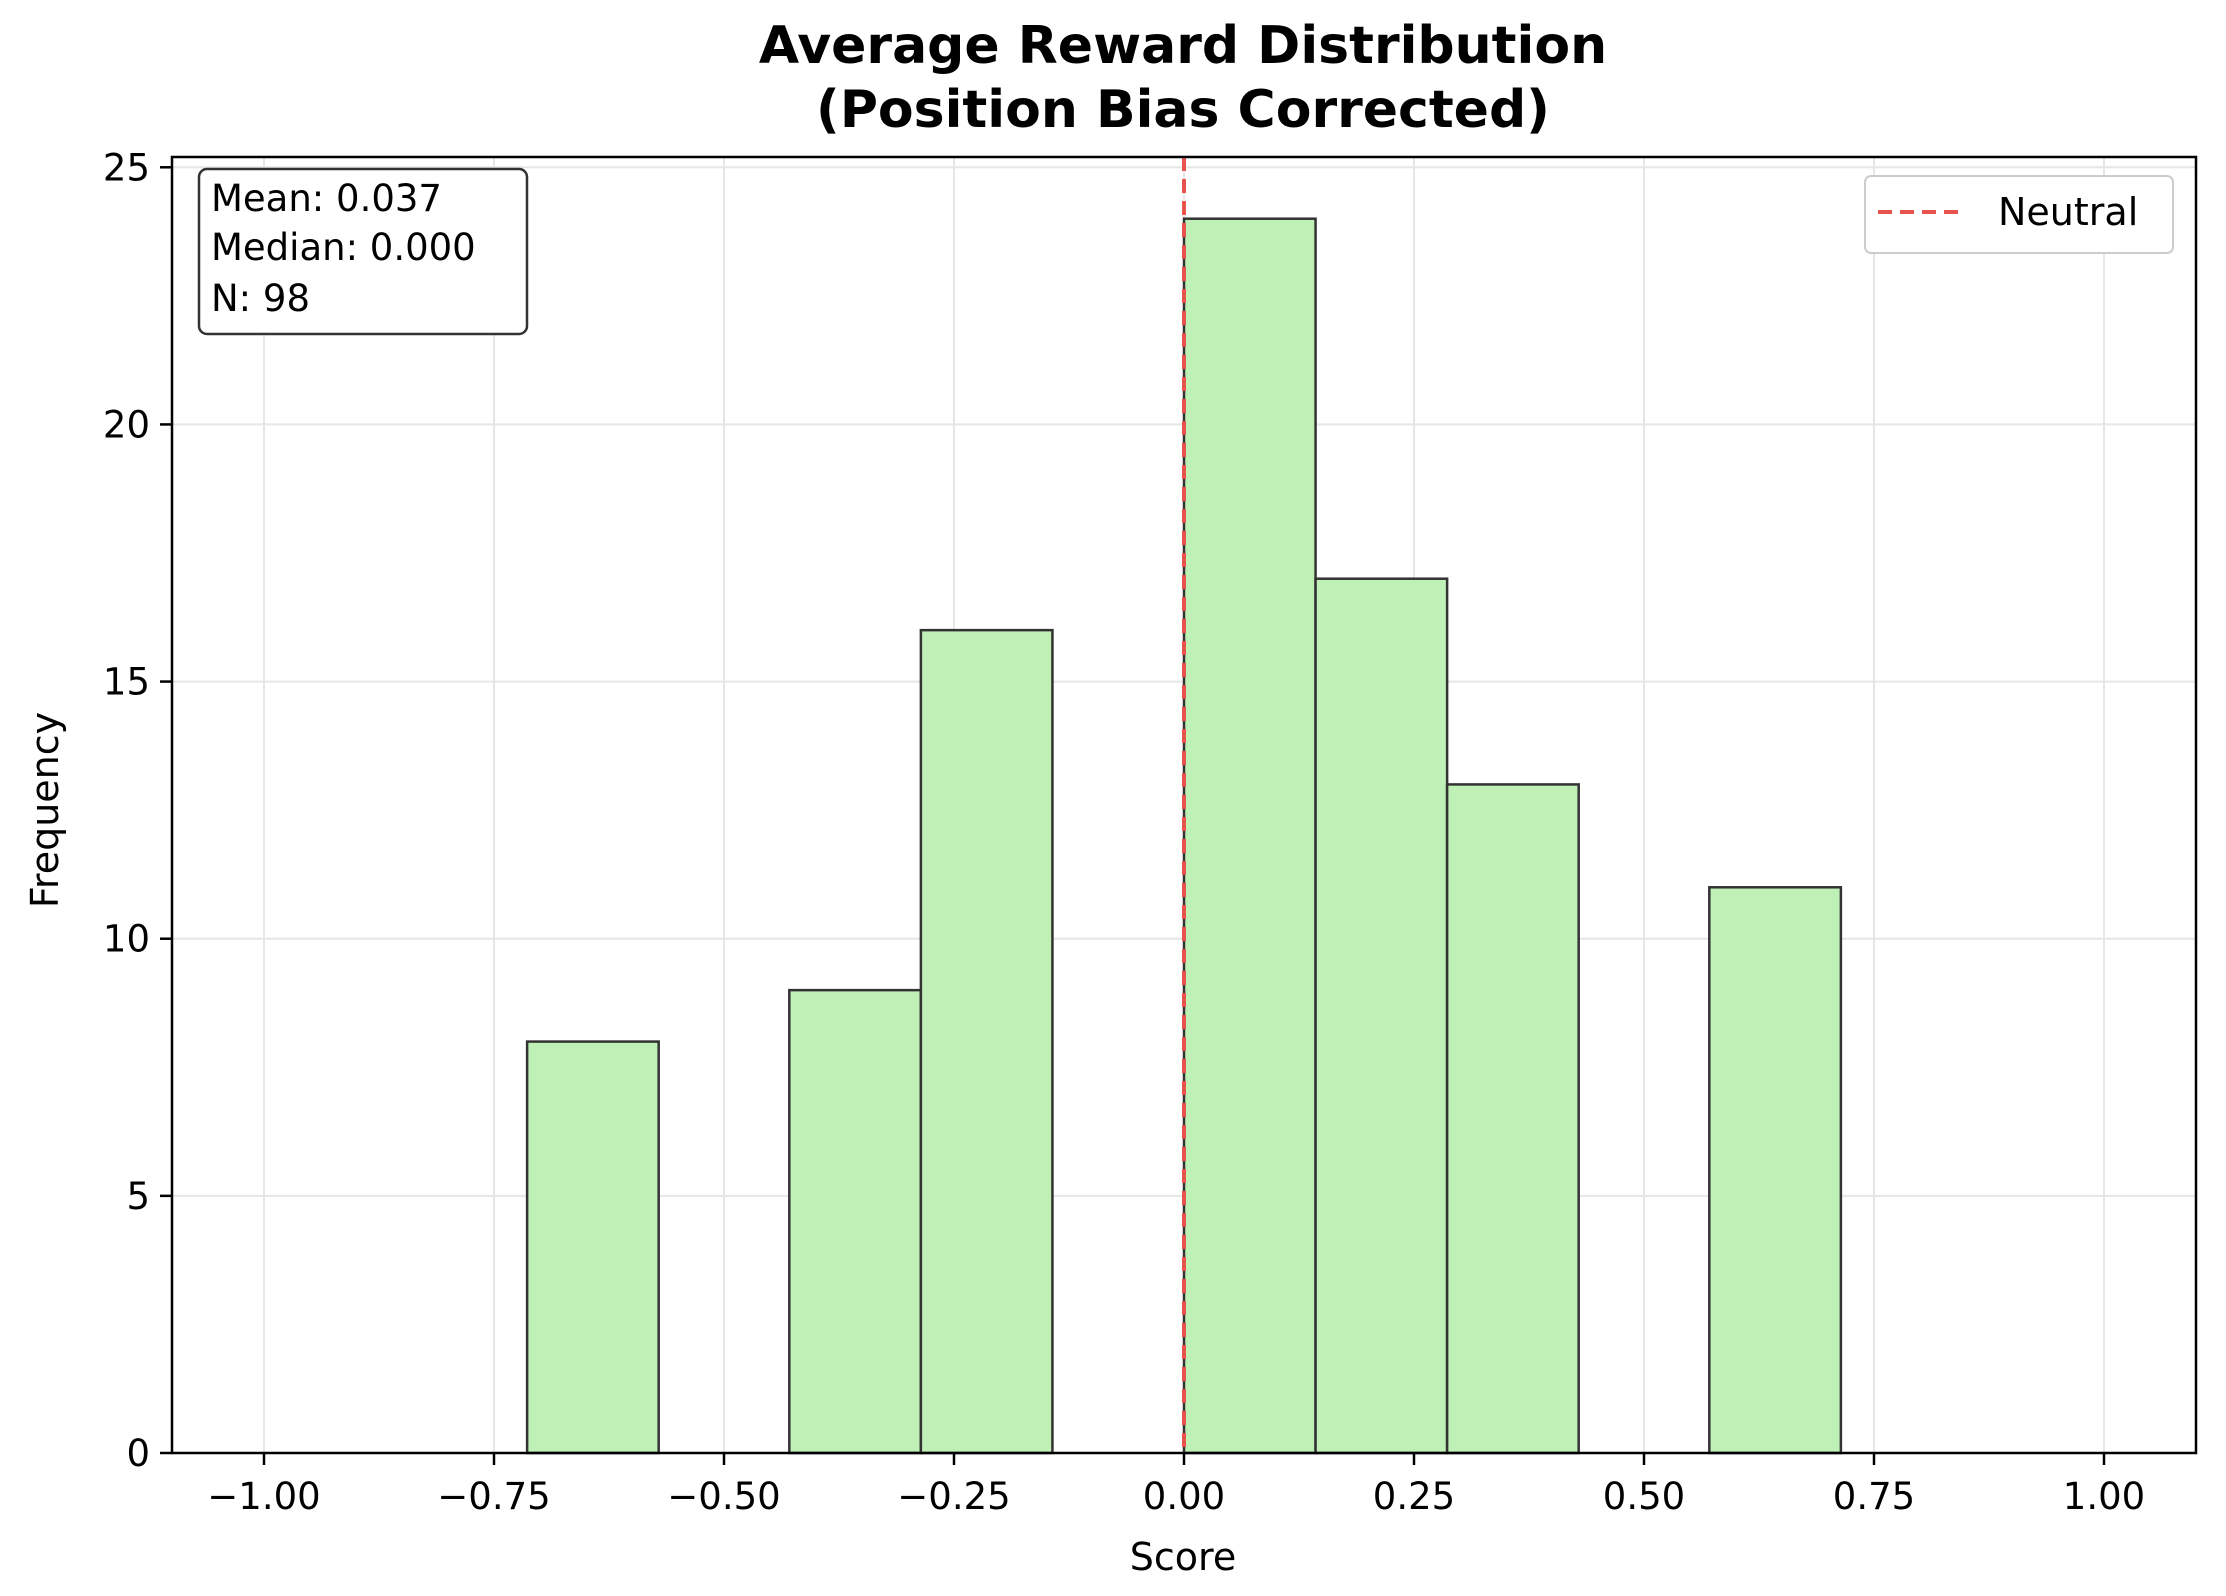 This screenshot has height=1596, width=2226. I want to click on chart-title-line-2: (Position Bias Corrected), so click(1183, 110).